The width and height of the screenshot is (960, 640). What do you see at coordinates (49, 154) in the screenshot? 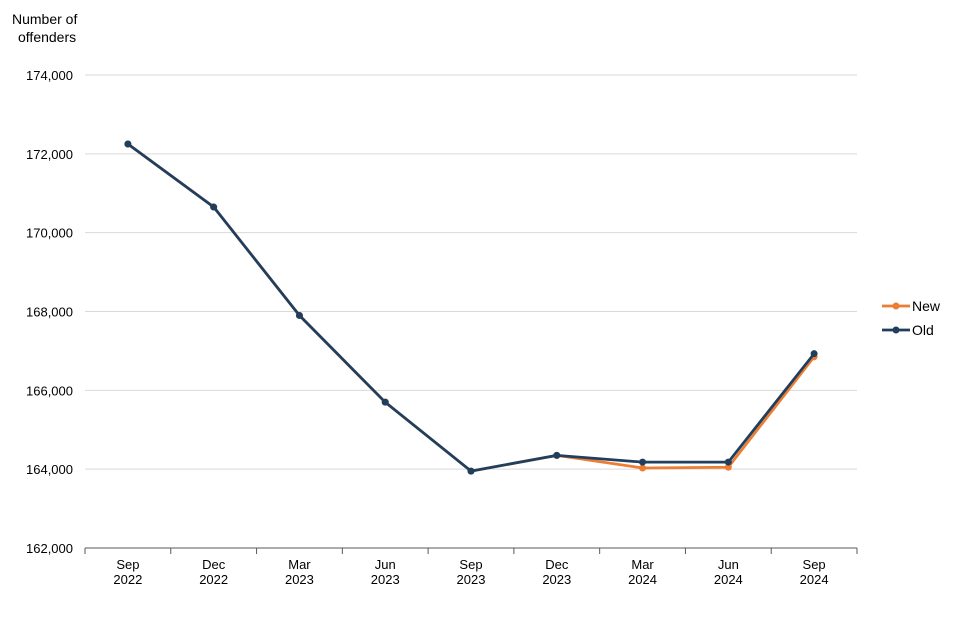
I see `y-tick-label: 172,000` at bounding box center [49, 154].